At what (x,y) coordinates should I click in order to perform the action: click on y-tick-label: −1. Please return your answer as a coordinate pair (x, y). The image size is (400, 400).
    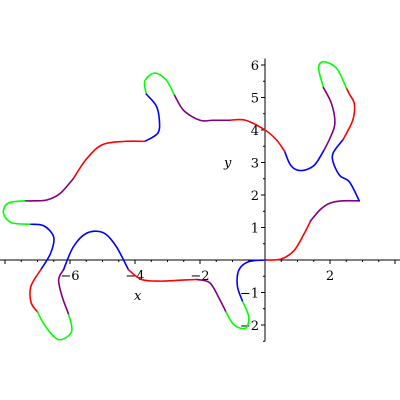
    Looking at the image, I should click on (249, 294).